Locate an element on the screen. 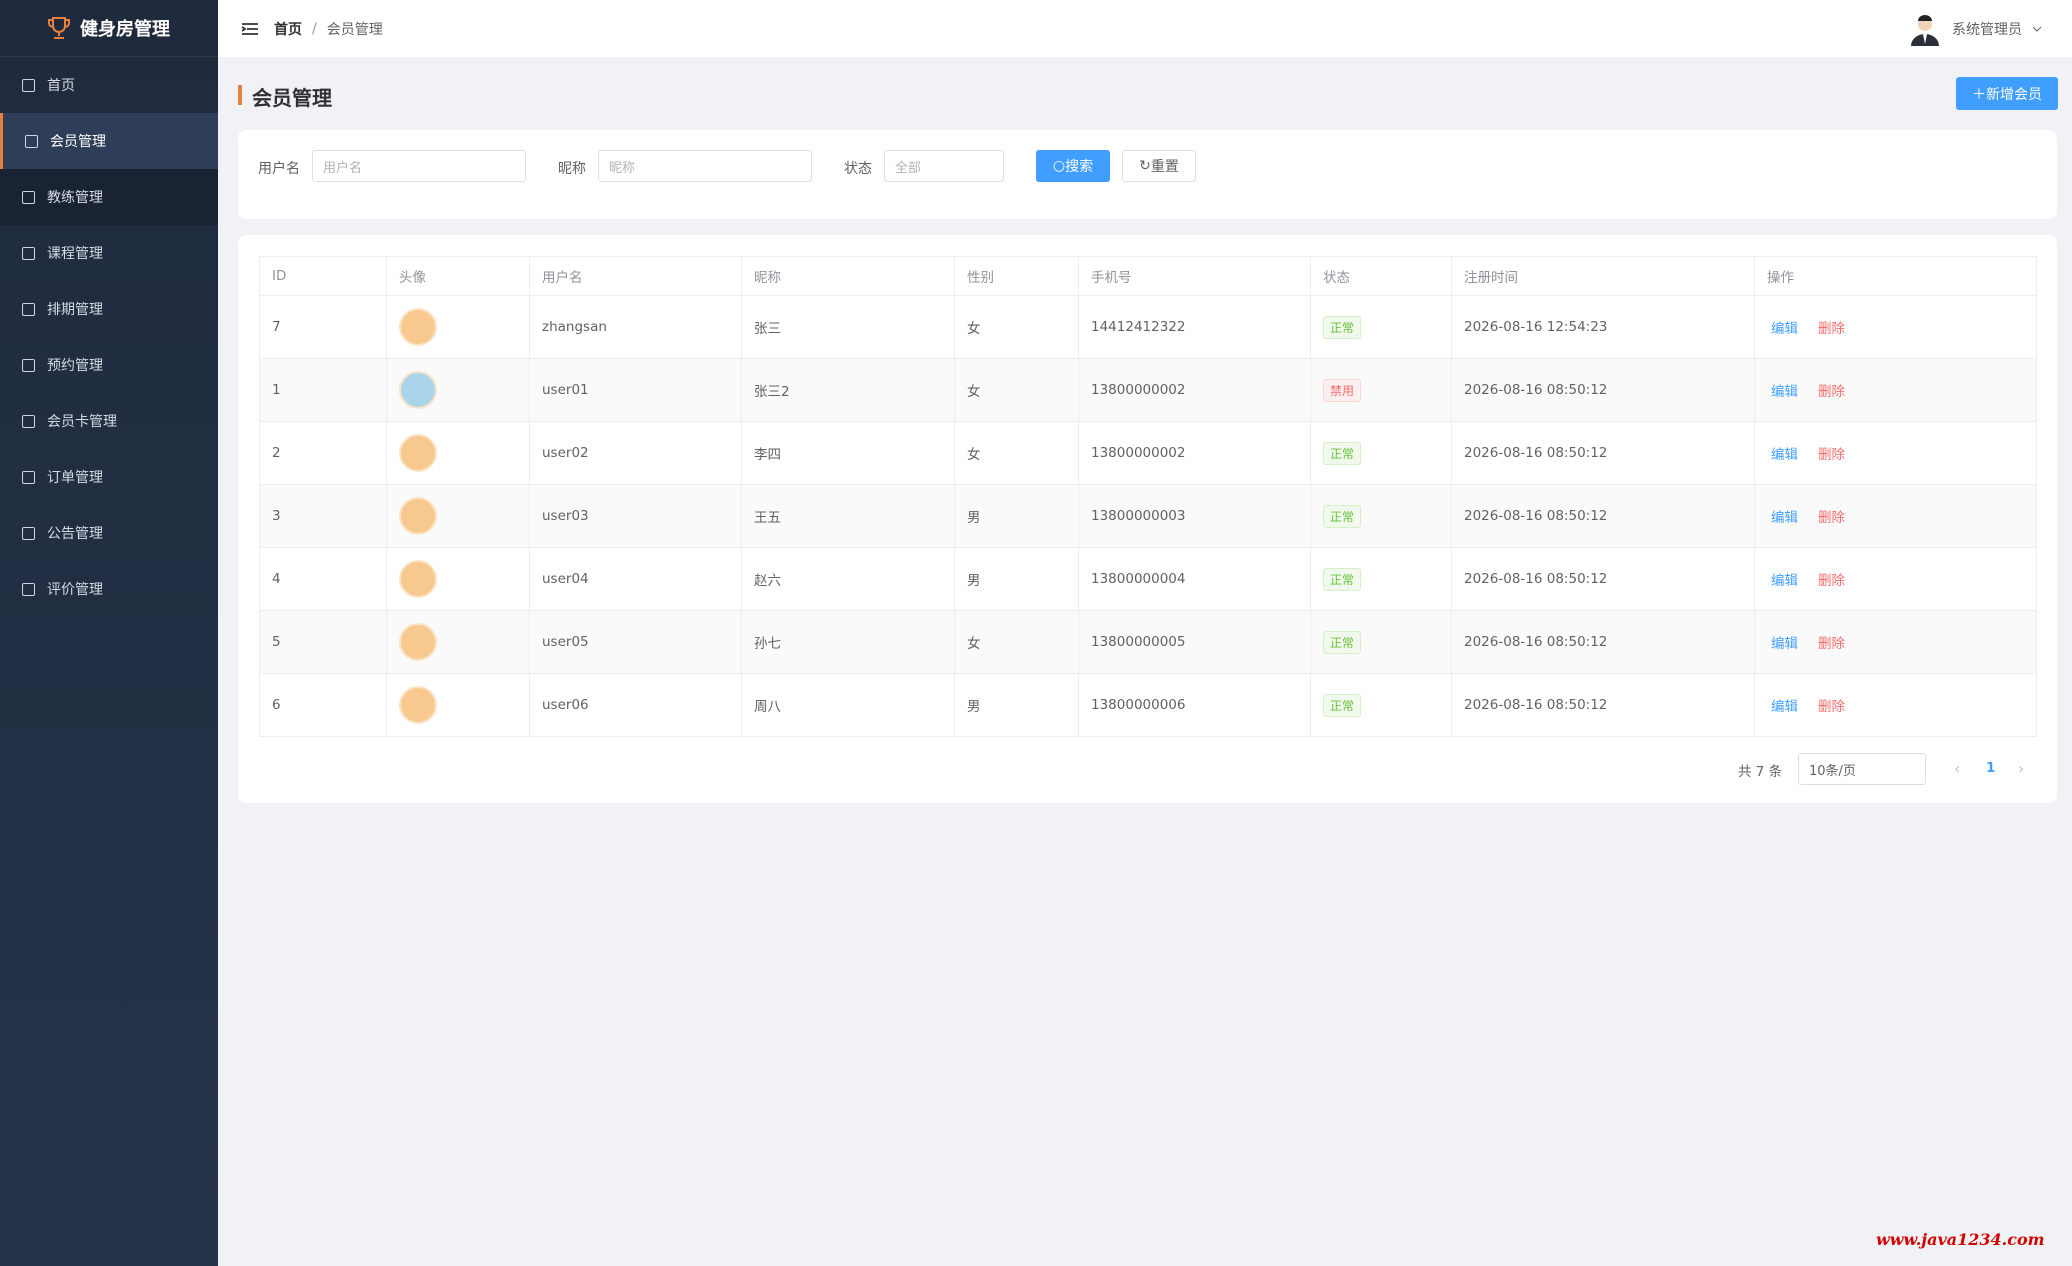  search-text: 搜索 is located at coordinates (1079, 167).